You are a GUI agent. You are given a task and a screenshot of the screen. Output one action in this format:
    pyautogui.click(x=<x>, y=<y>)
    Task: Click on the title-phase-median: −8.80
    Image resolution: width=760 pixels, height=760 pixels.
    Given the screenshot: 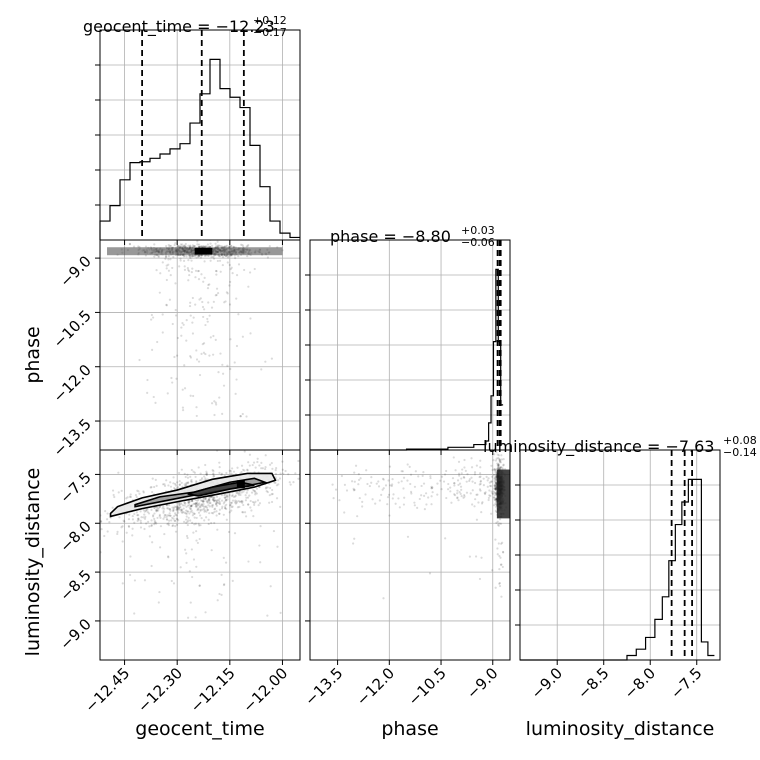 What is the action you would take?
    pyautogui.click(x=426, y=236)
    